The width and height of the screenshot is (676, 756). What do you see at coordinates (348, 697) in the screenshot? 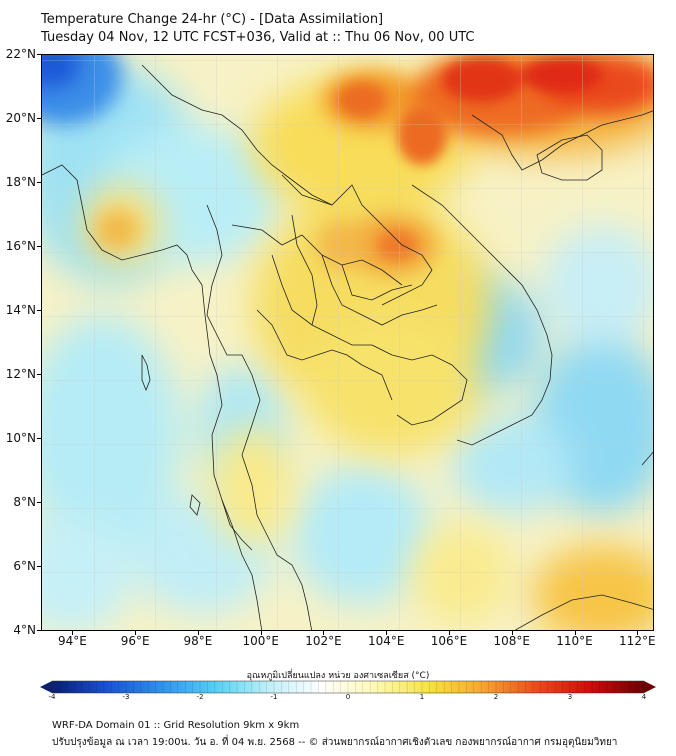
I see `colorbar-tick-label: 0` at bounding box center [348, 697].